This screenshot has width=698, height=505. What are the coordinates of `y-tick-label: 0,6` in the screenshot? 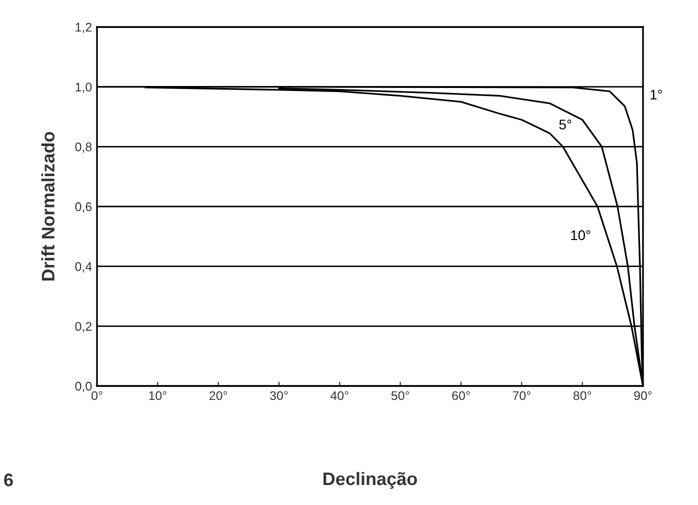 It's located at (83, 207).